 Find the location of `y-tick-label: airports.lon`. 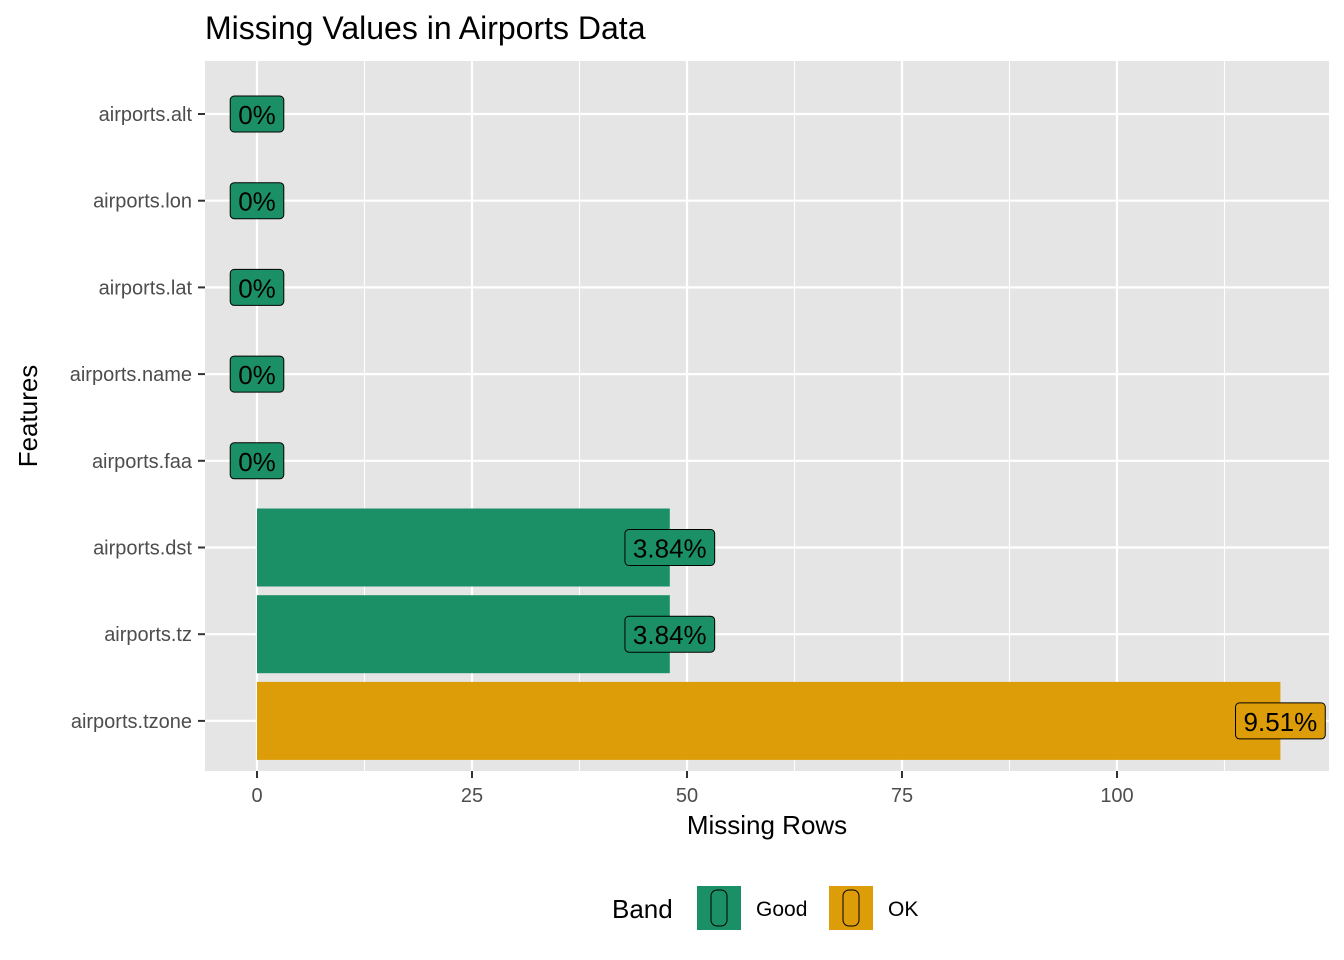

y-tick-label: airports.lon is located at coordinates (142, 202).